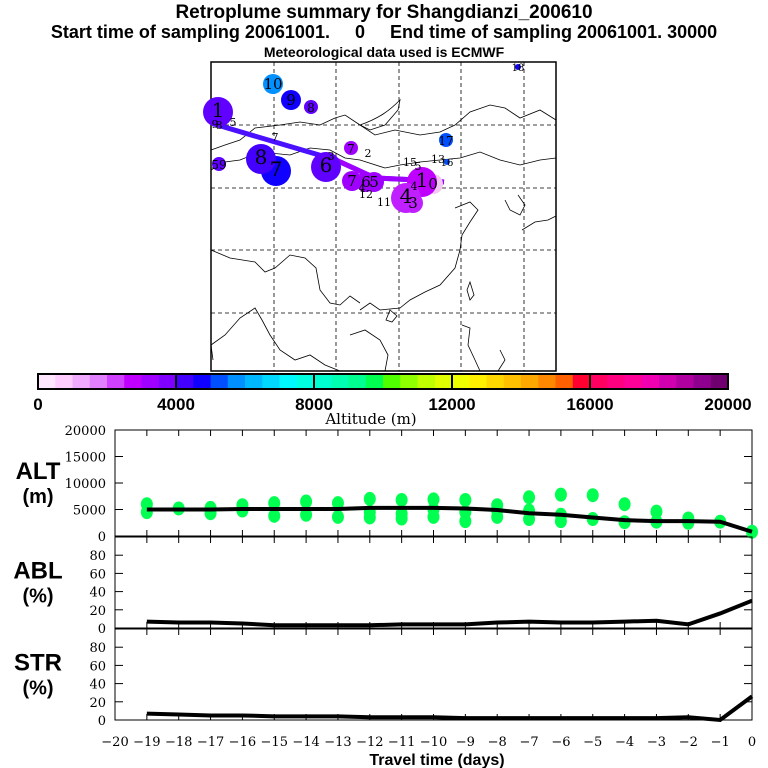 Image resolution: width=768 pixels, height=768 pixels. What do you see at coordinates (369, 742) in the screenshot?
I see `x-tick-label: −12` at bounding box center [369, 742].